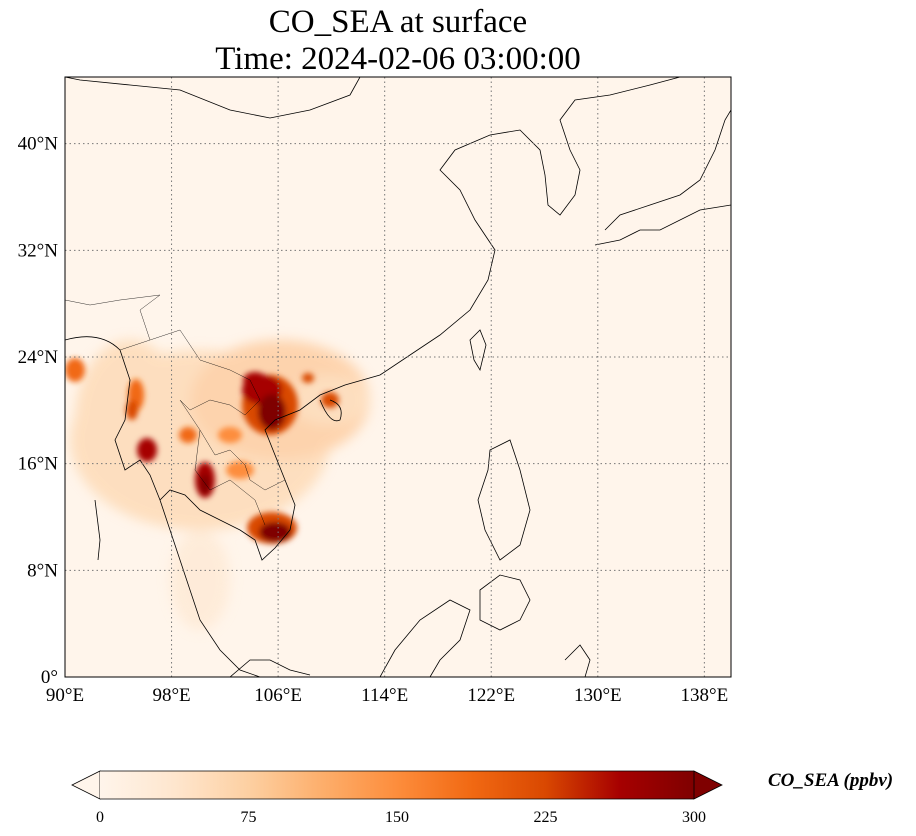  What do you see at coordinates (598, 695) in the screenshot?
I see `x-tick-label: 130°E` at bounding box center [598, 695].